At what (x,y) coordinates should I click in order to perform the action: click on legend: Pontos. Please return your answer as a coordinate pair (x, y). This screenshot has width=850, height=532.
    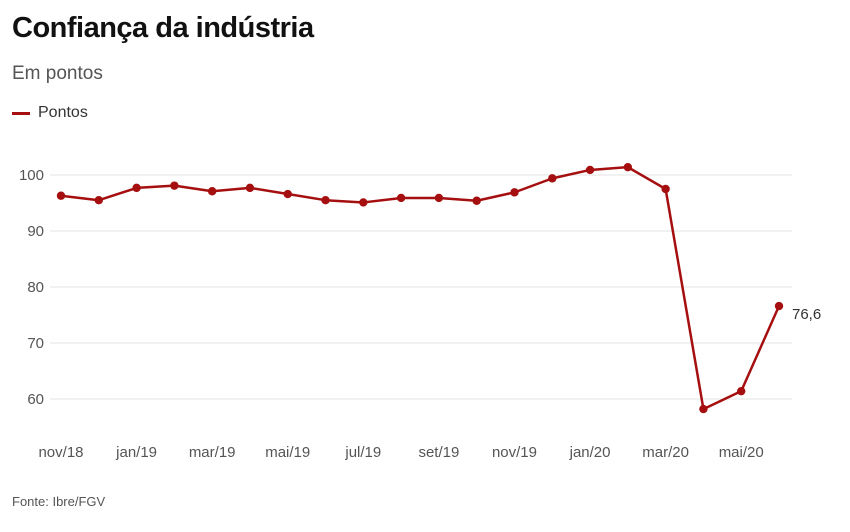
    Looking at the image, I should click on (50, 113).